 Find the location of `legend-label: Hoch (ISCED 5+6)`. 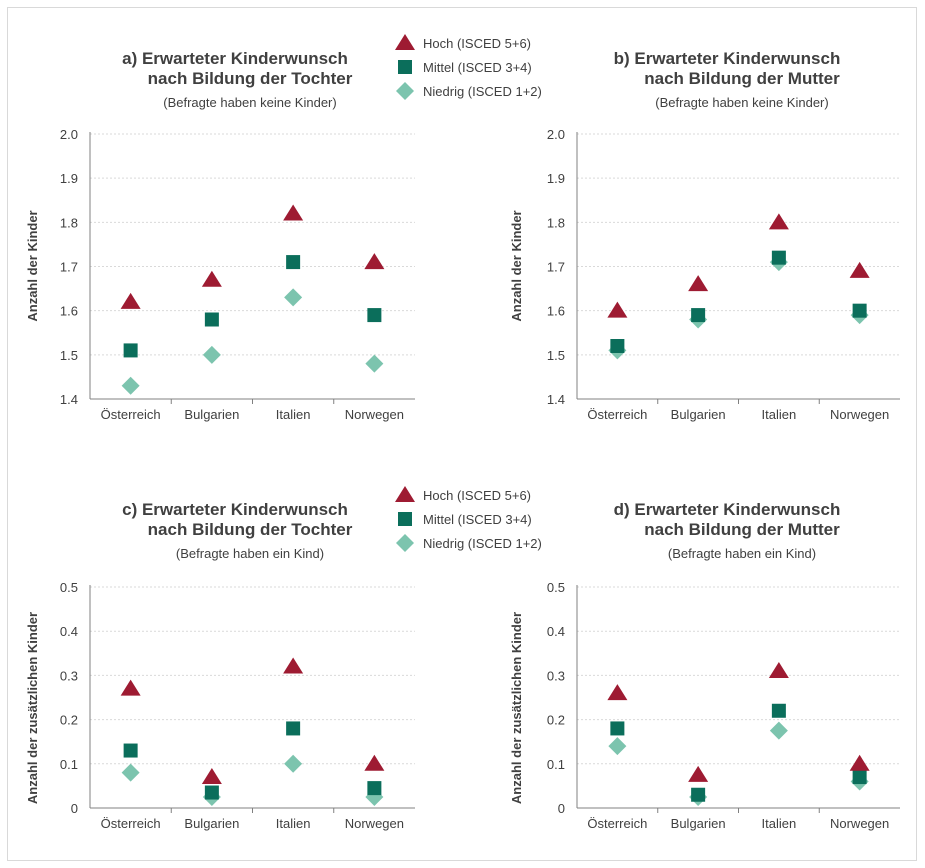

legend-label: Hoch (ISCED 5+6) is located at coordinates (477, 495).